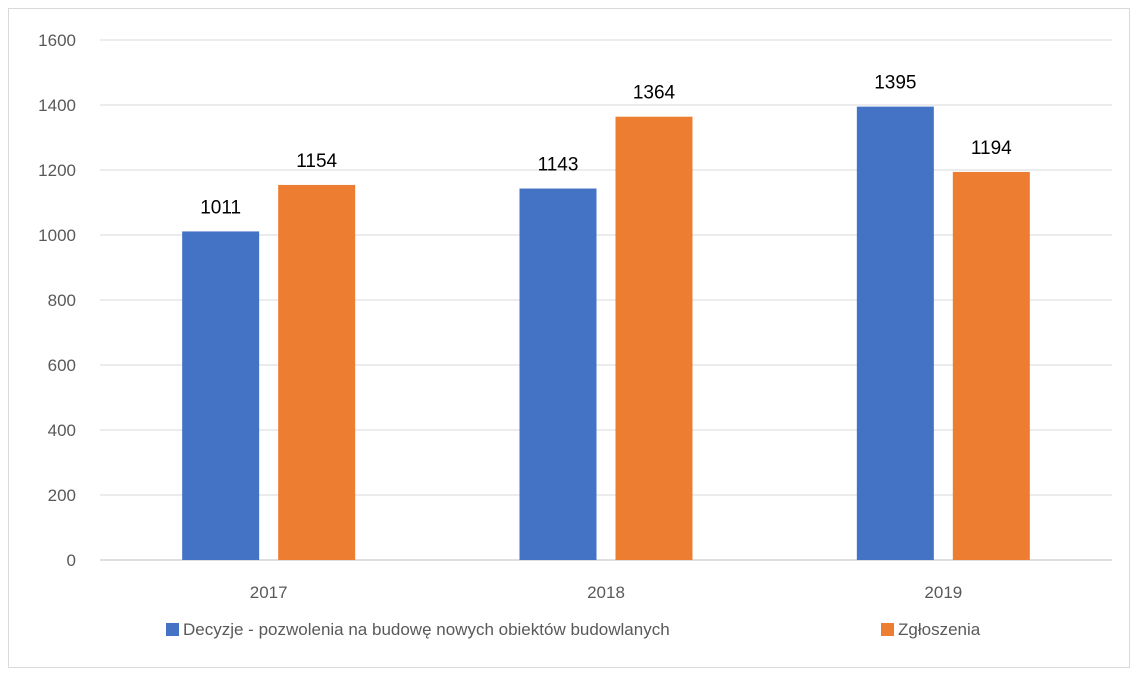 This screenshot has width=1138, height=676. Describe the element at coordinates (62, 300) in the screenshot. I see `y-tick-label: 800` at that location.